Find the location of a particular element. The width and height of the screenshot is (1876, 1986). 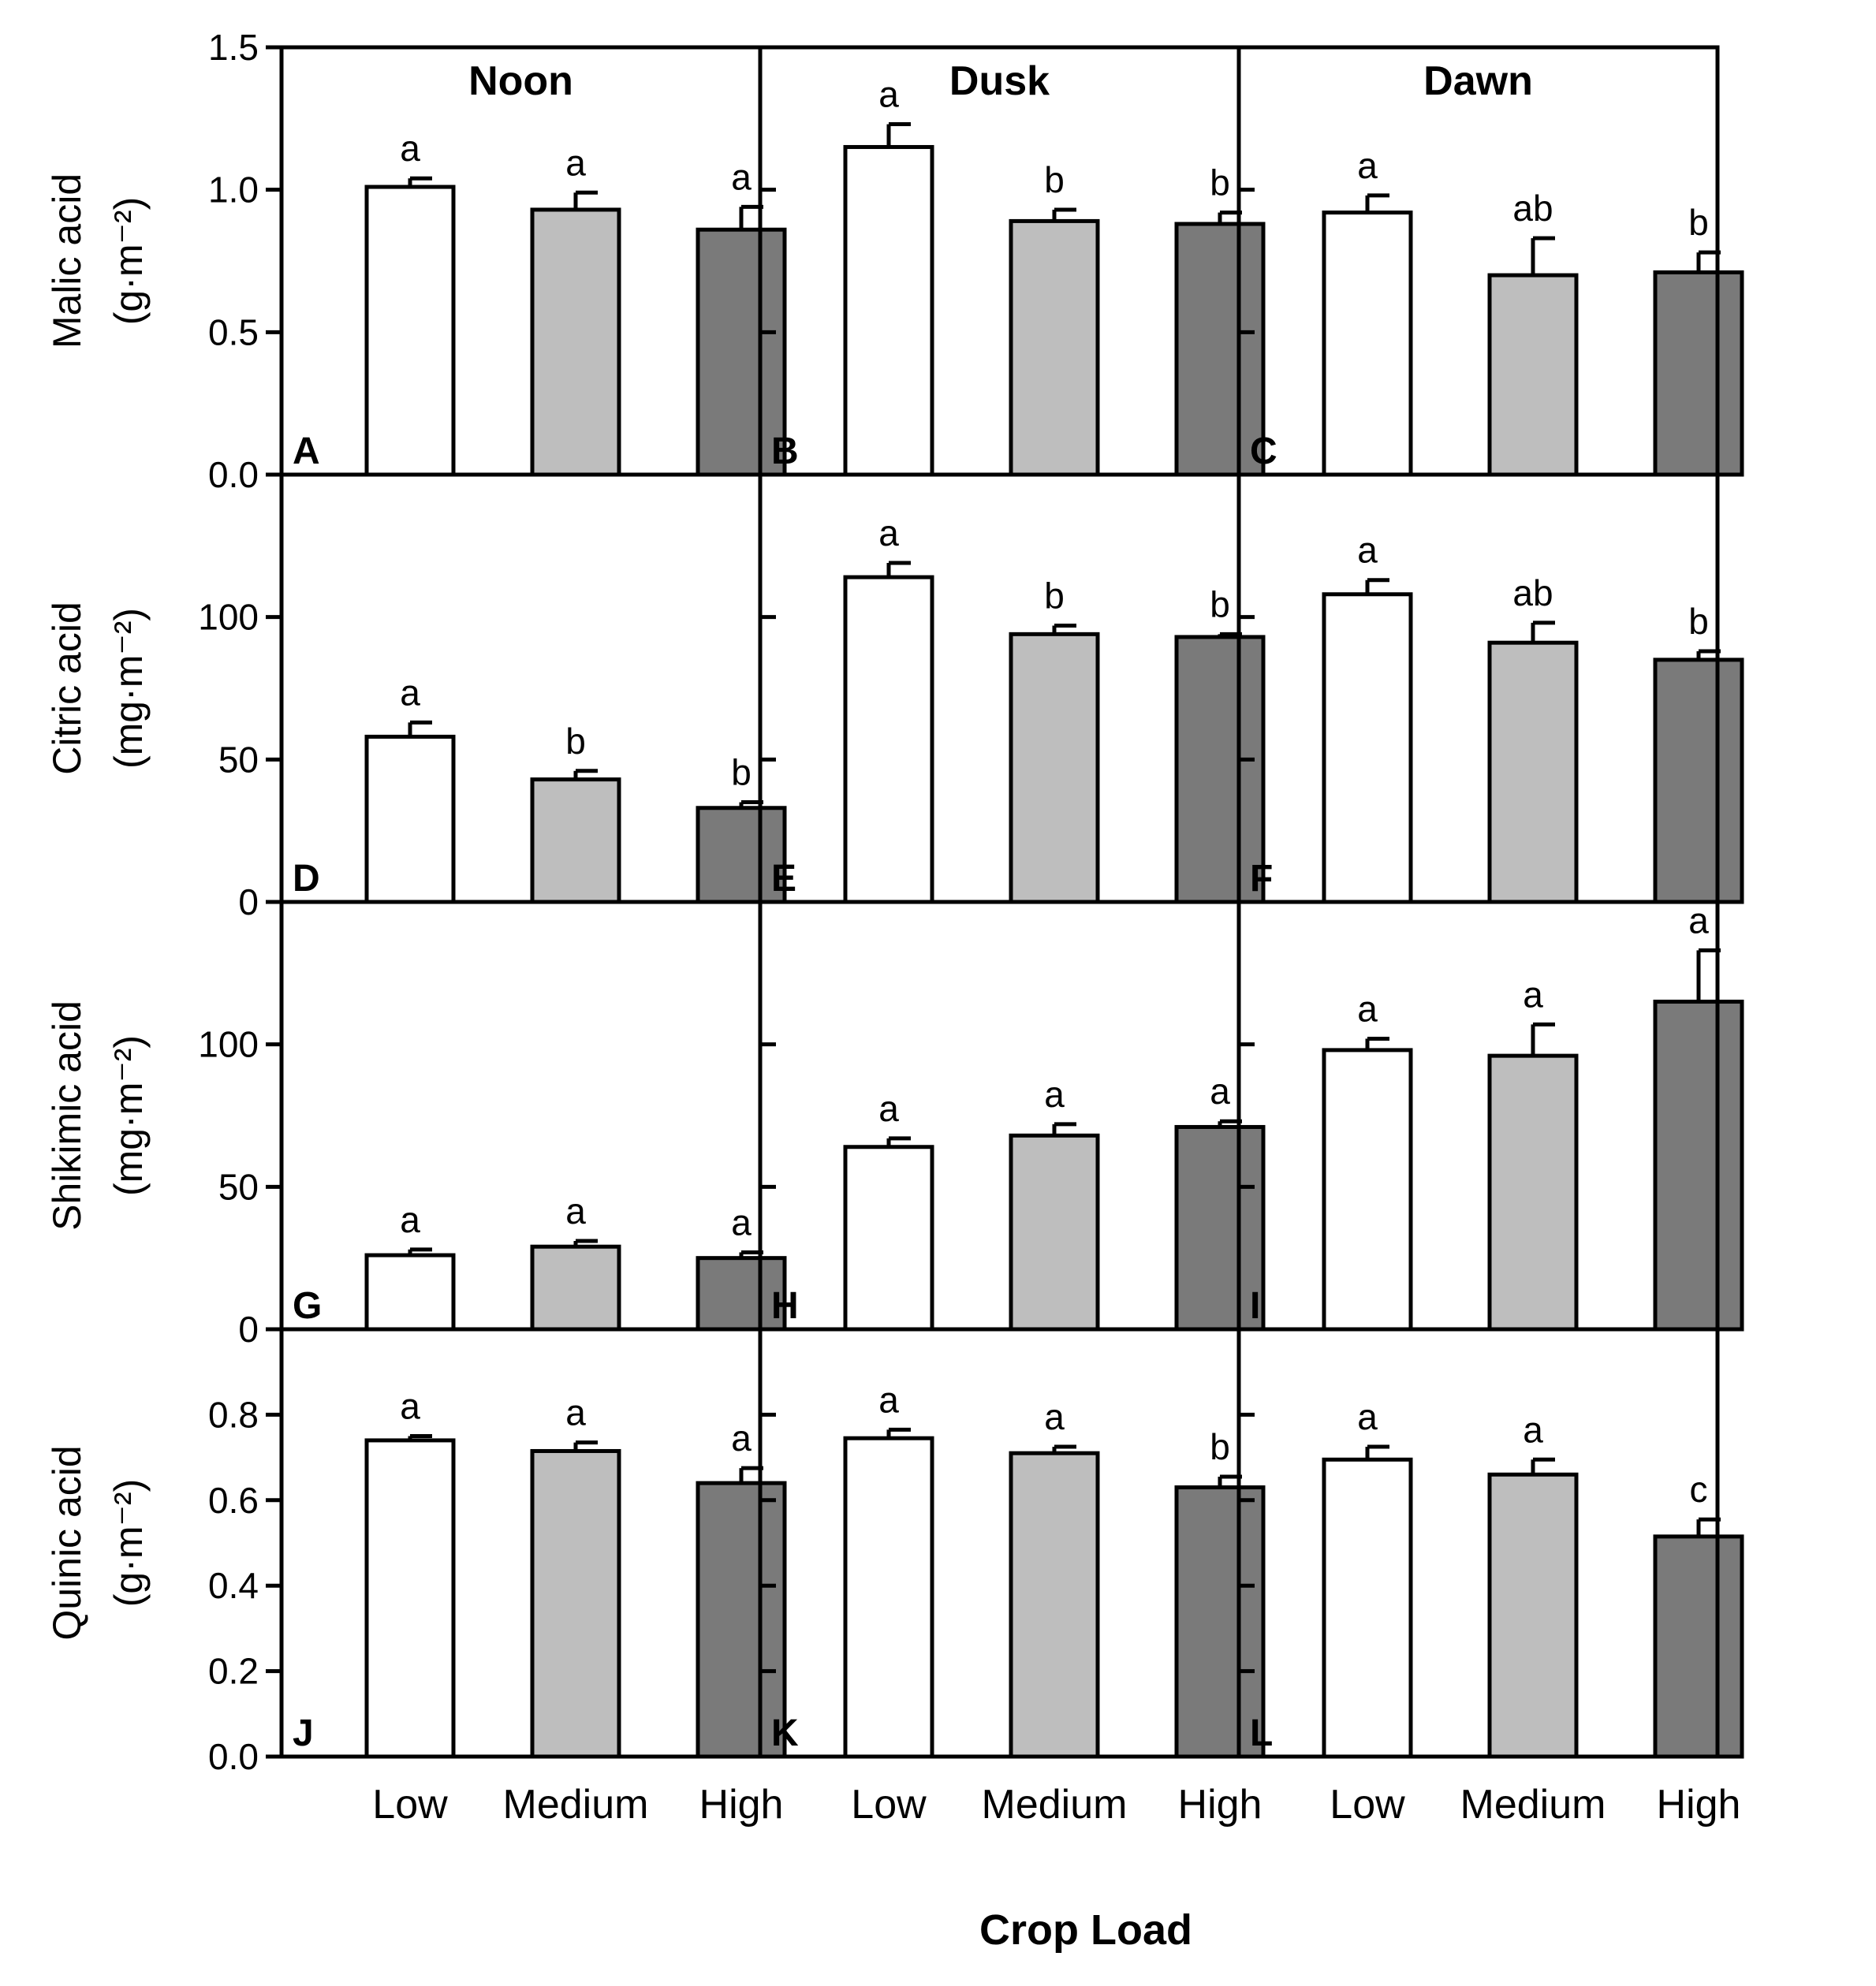

bar-G-medium is located at coordinates (575, 1288).